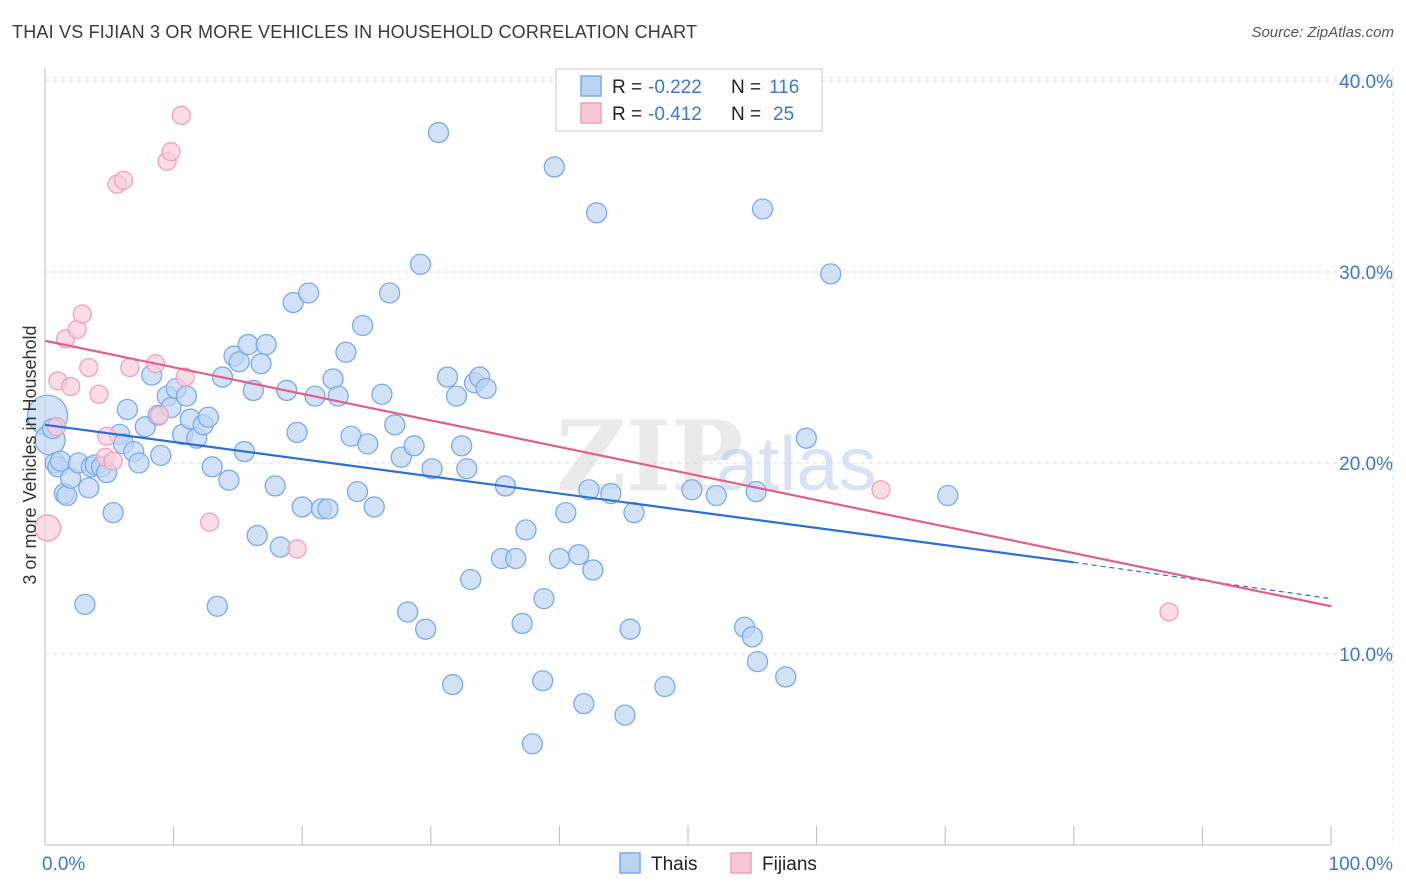  I want to click on series-legend: Thais Fijians, so click(718, 863).